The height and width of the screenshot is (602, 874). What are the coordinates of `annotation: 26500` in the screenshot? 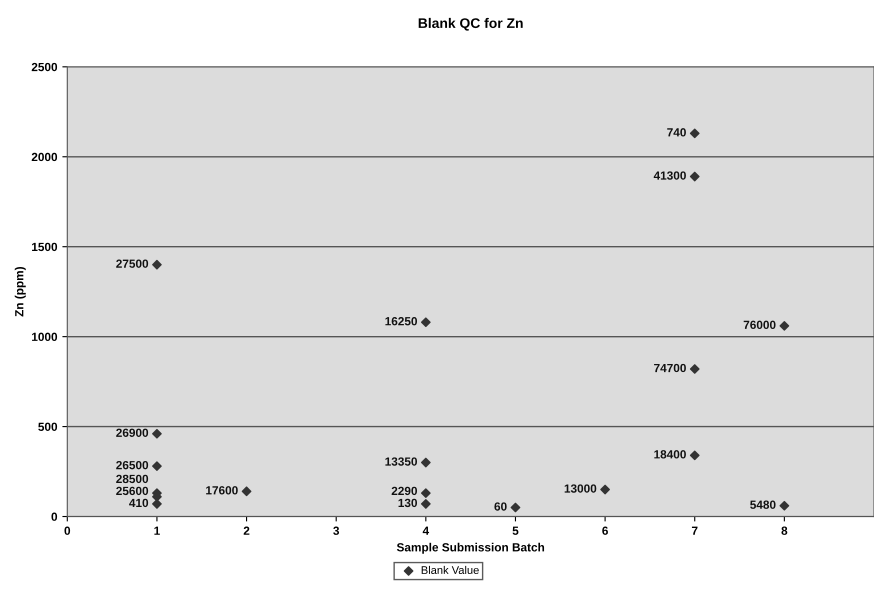 It's located at (132, 465).